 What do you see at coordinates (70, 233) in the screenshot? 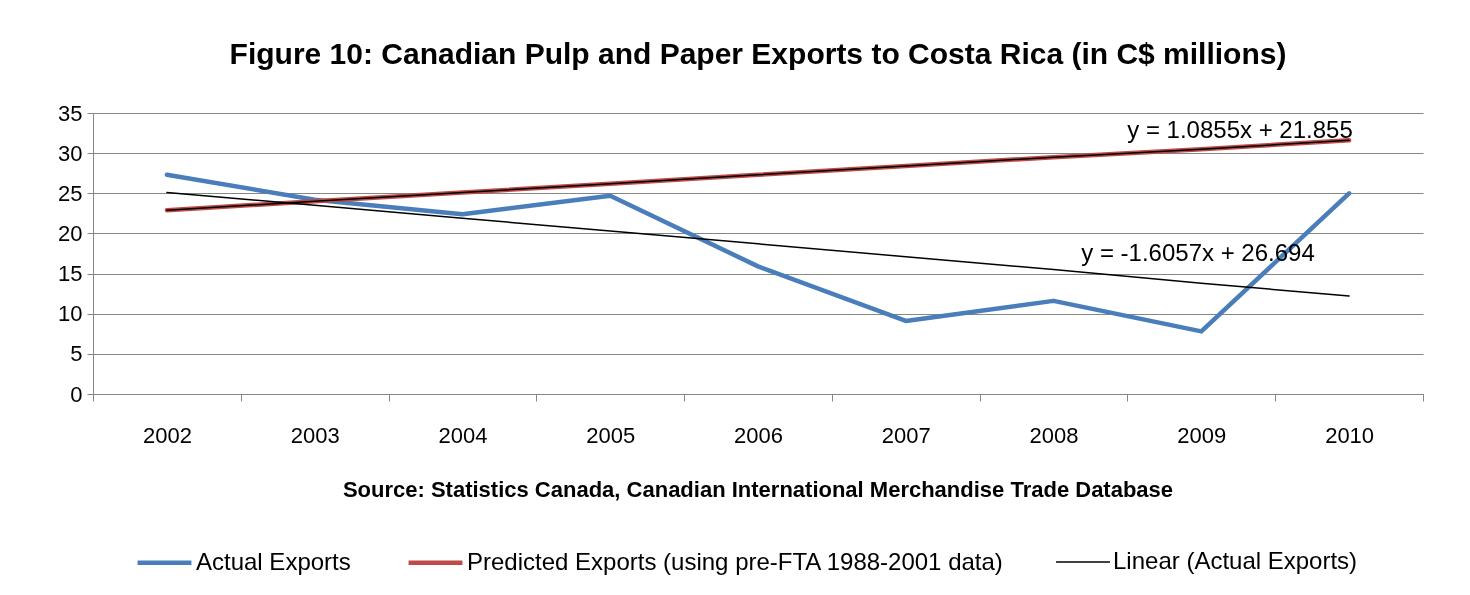
I see `y-tick-label: 20` at bounding box center [70, 233].